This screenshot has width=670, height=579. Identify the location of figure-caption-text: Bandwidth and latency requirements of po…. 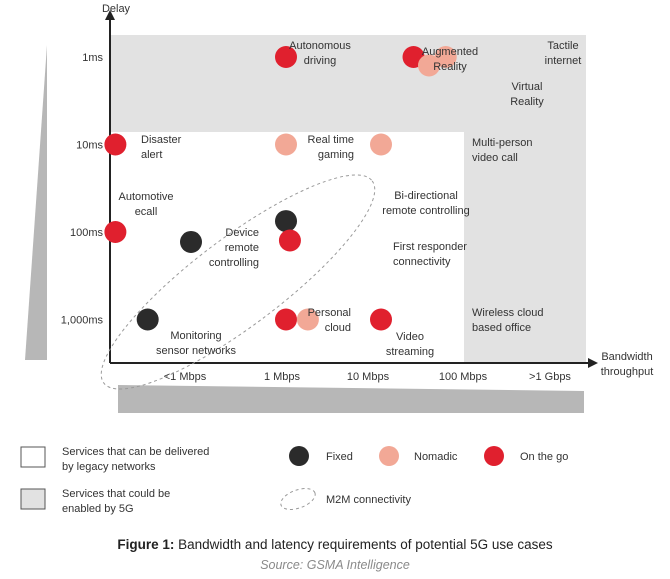
(363, 544).